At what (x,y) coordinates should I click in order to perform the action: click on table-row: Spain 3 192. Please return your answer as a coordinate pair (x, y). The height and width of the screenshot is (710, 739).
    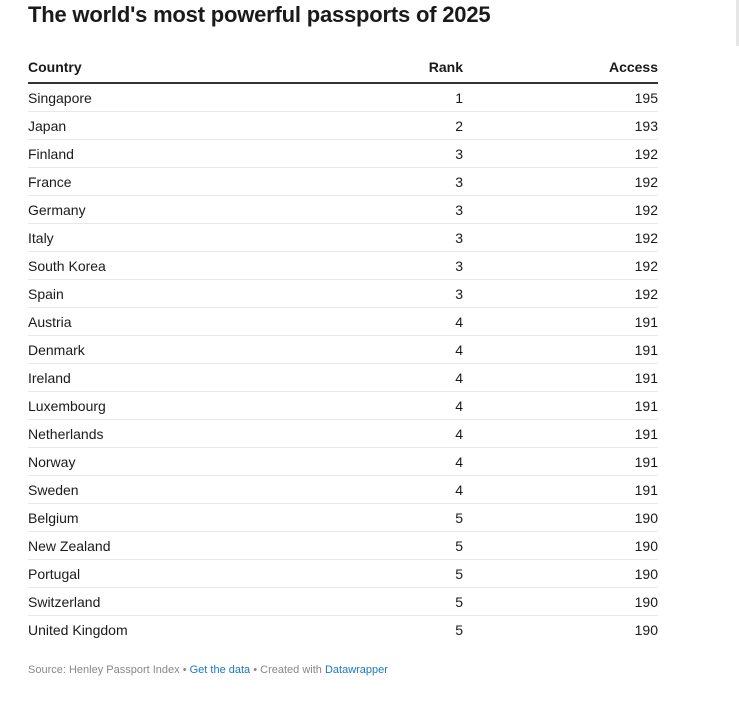
    Looking at the image, I should click on (343, 293).